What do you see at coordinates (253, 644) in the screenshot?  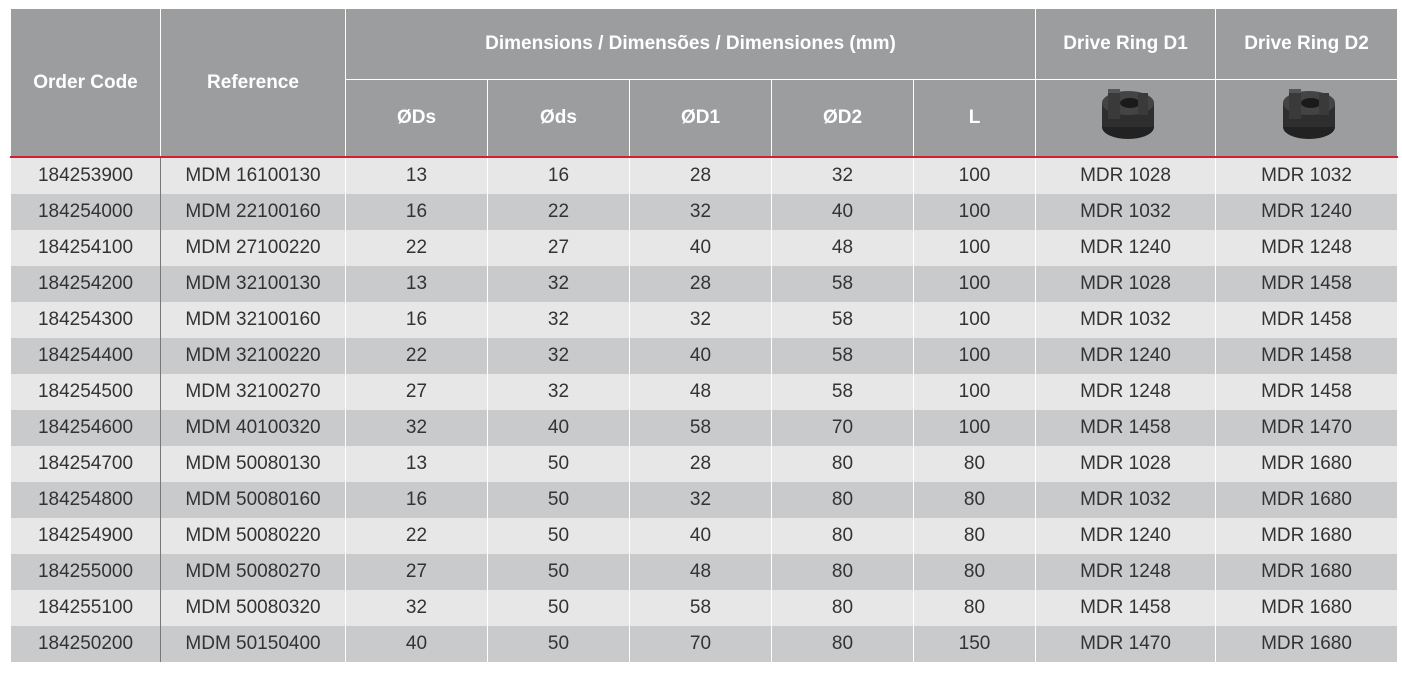 I see `table-cell: MDM 50150400` at bounding box center [253, 644].